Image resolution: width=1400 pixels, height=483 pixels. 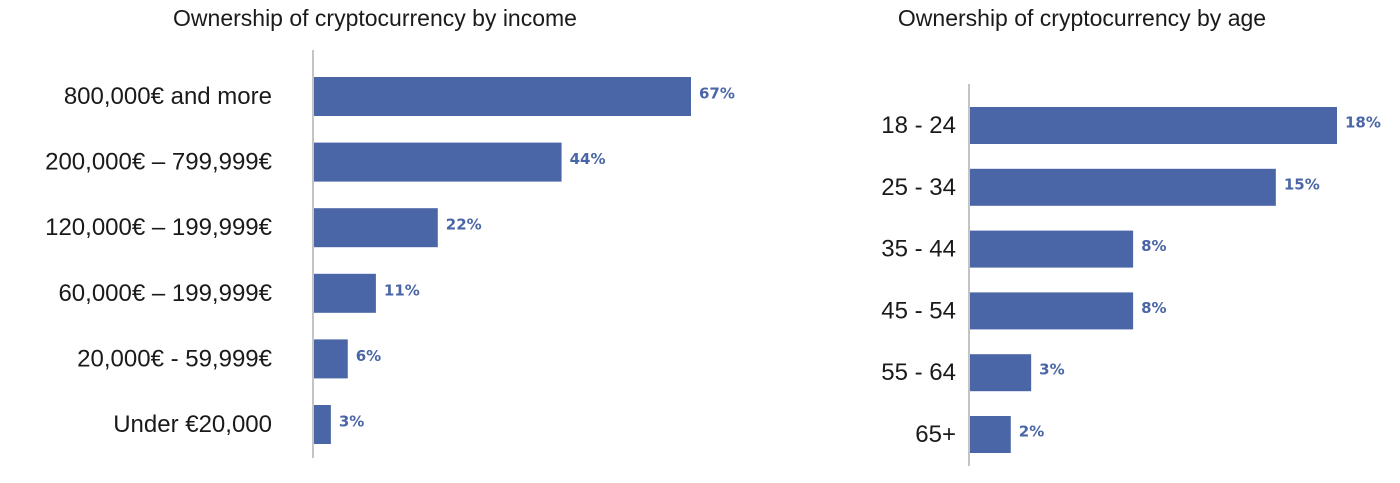 I want to click on income-chart-title: Ownership of cryptocurrency by income, so click(x=375, y=18).